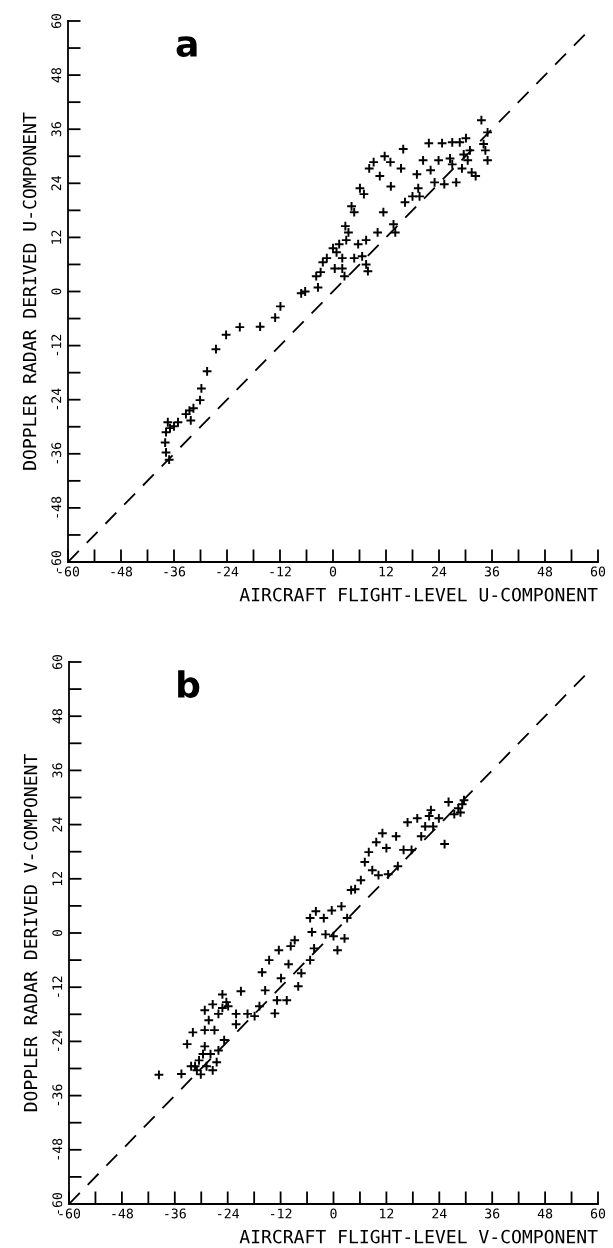 The width and height of the screenshot is (613, 1248). What do you see at coordinates (189, 684) in the screenshot?
I see `chart-title: b` at bounding box center [189, 684].